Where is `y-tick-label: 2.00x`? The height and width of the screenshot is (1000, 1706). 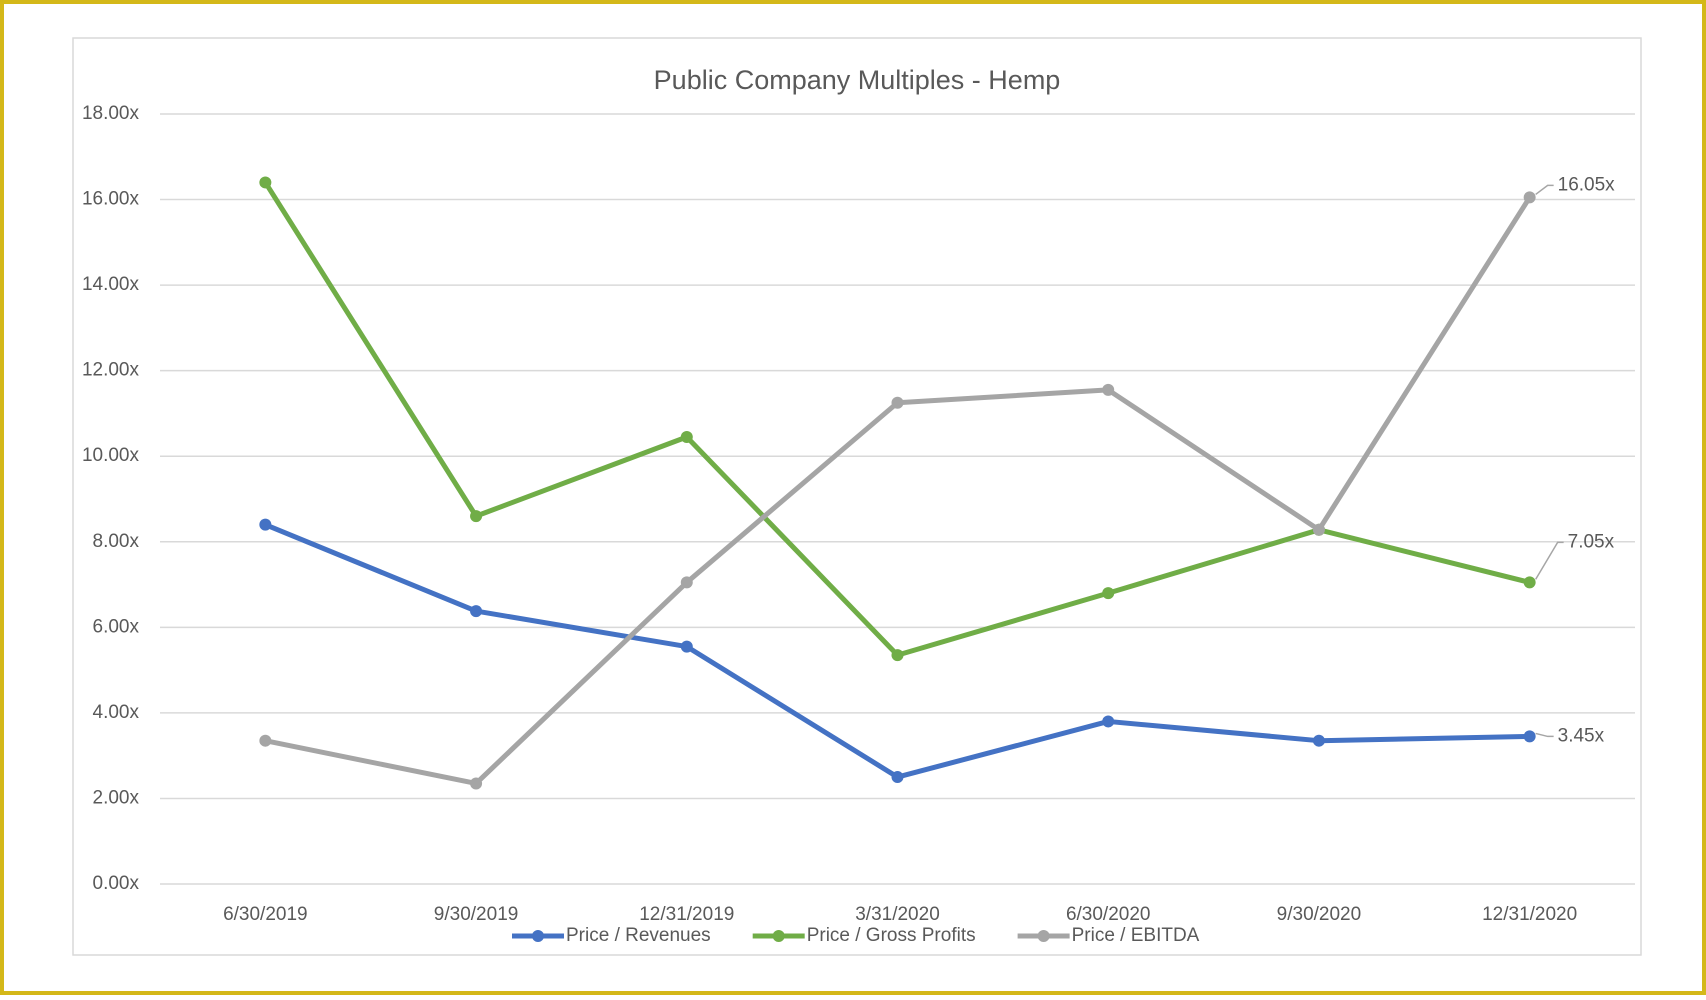
y-tick-label: 2.00x is located at coordinates (116, 797).